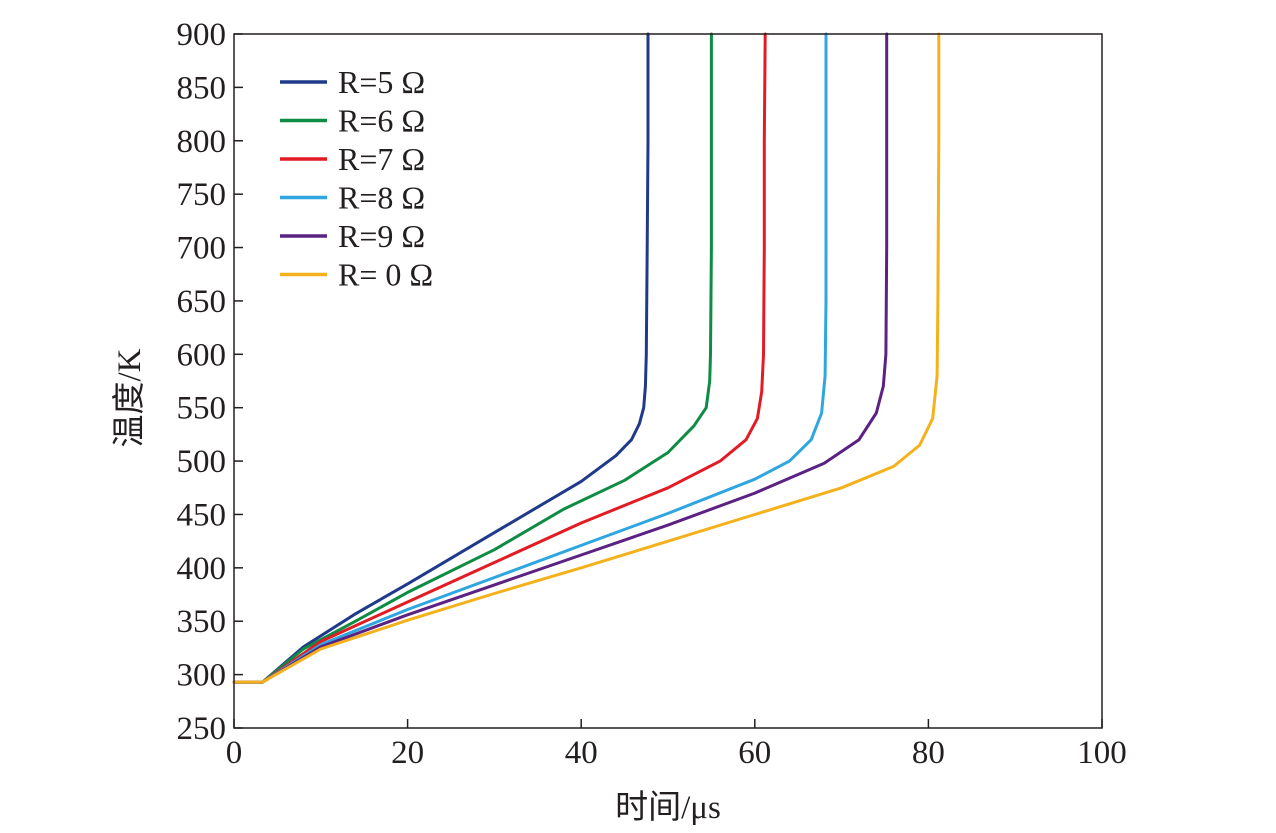 The width and height of the screenshot is (1276, 833). What do you see at coordinates (202, 142) in the screenshot?
I see `y-tick-label: 800` at bounding box center [202, 142].